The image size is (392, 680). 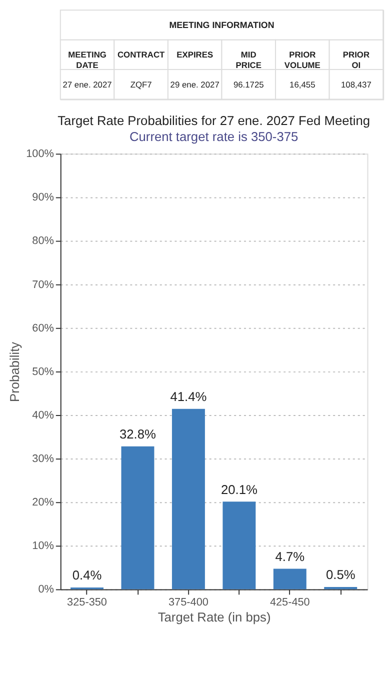 What do you see at coordinates (214, 616) in the screenshot?
I see `x-axis-title: Target Rate (in bps)` at bounding box center [214, 616].